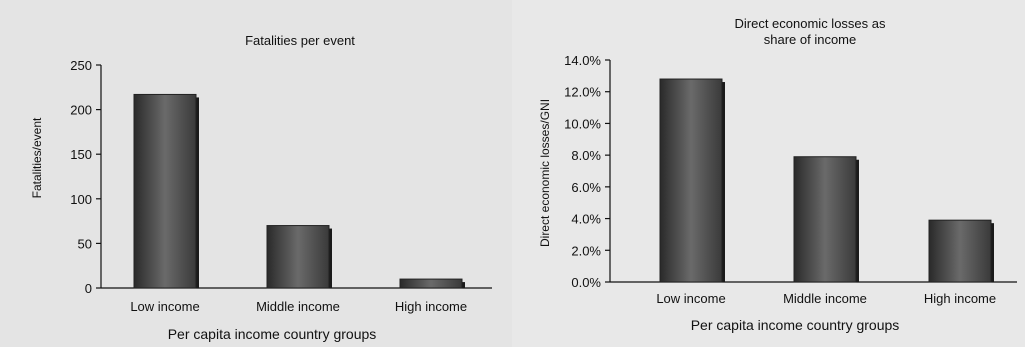  I want to click on chart-title: Fatalities per event, so click(300, 40).